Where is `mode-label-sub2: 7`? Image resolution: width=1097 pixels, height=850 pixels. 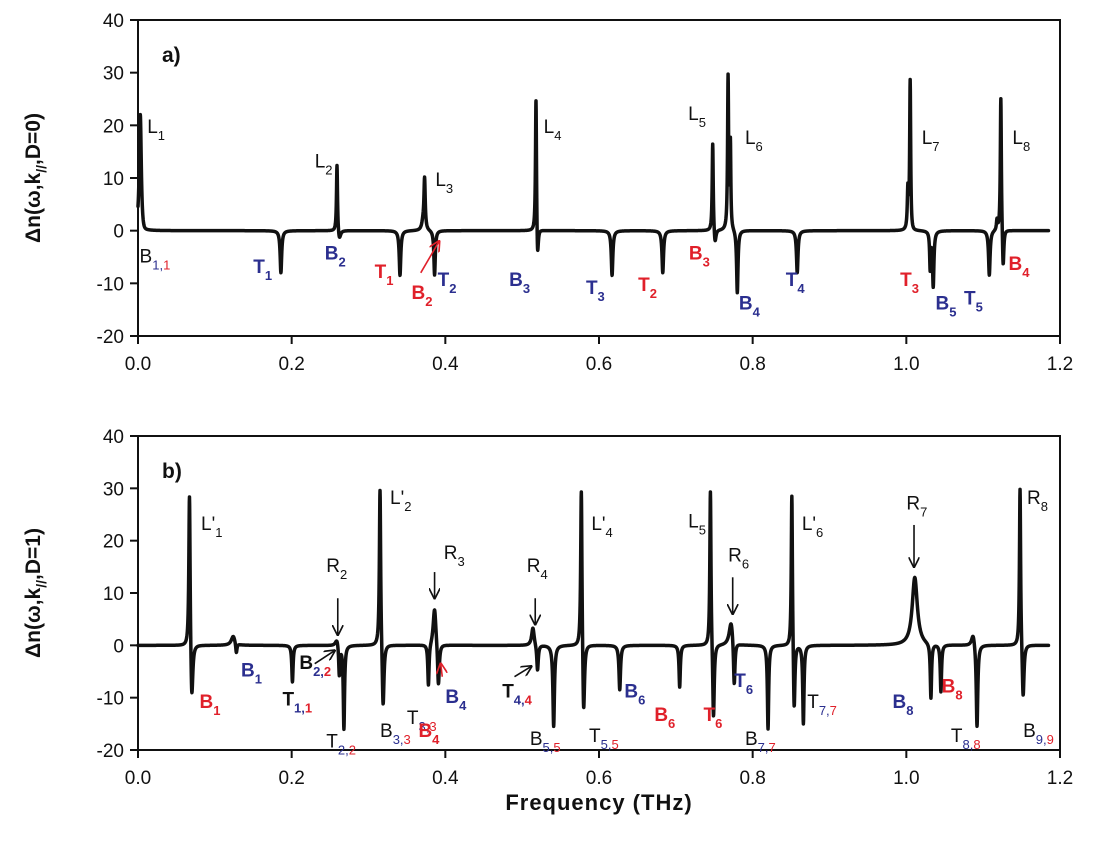
mode-label-sub2: 7 is located at coordinates (772, 747).